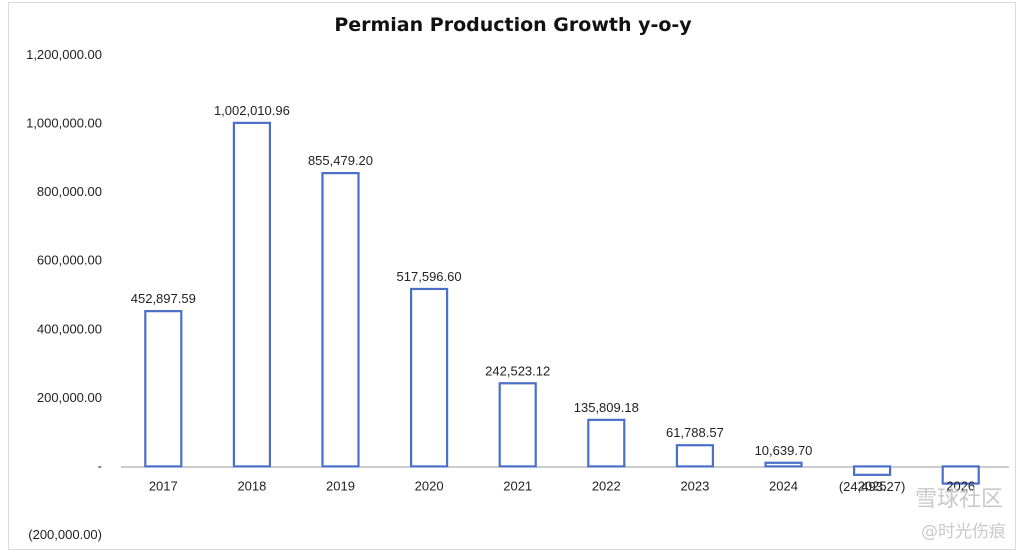 The width and height of the screenshot is (1026, 554). I want to click on x-tick-2025: 2025, so click(872, 485).